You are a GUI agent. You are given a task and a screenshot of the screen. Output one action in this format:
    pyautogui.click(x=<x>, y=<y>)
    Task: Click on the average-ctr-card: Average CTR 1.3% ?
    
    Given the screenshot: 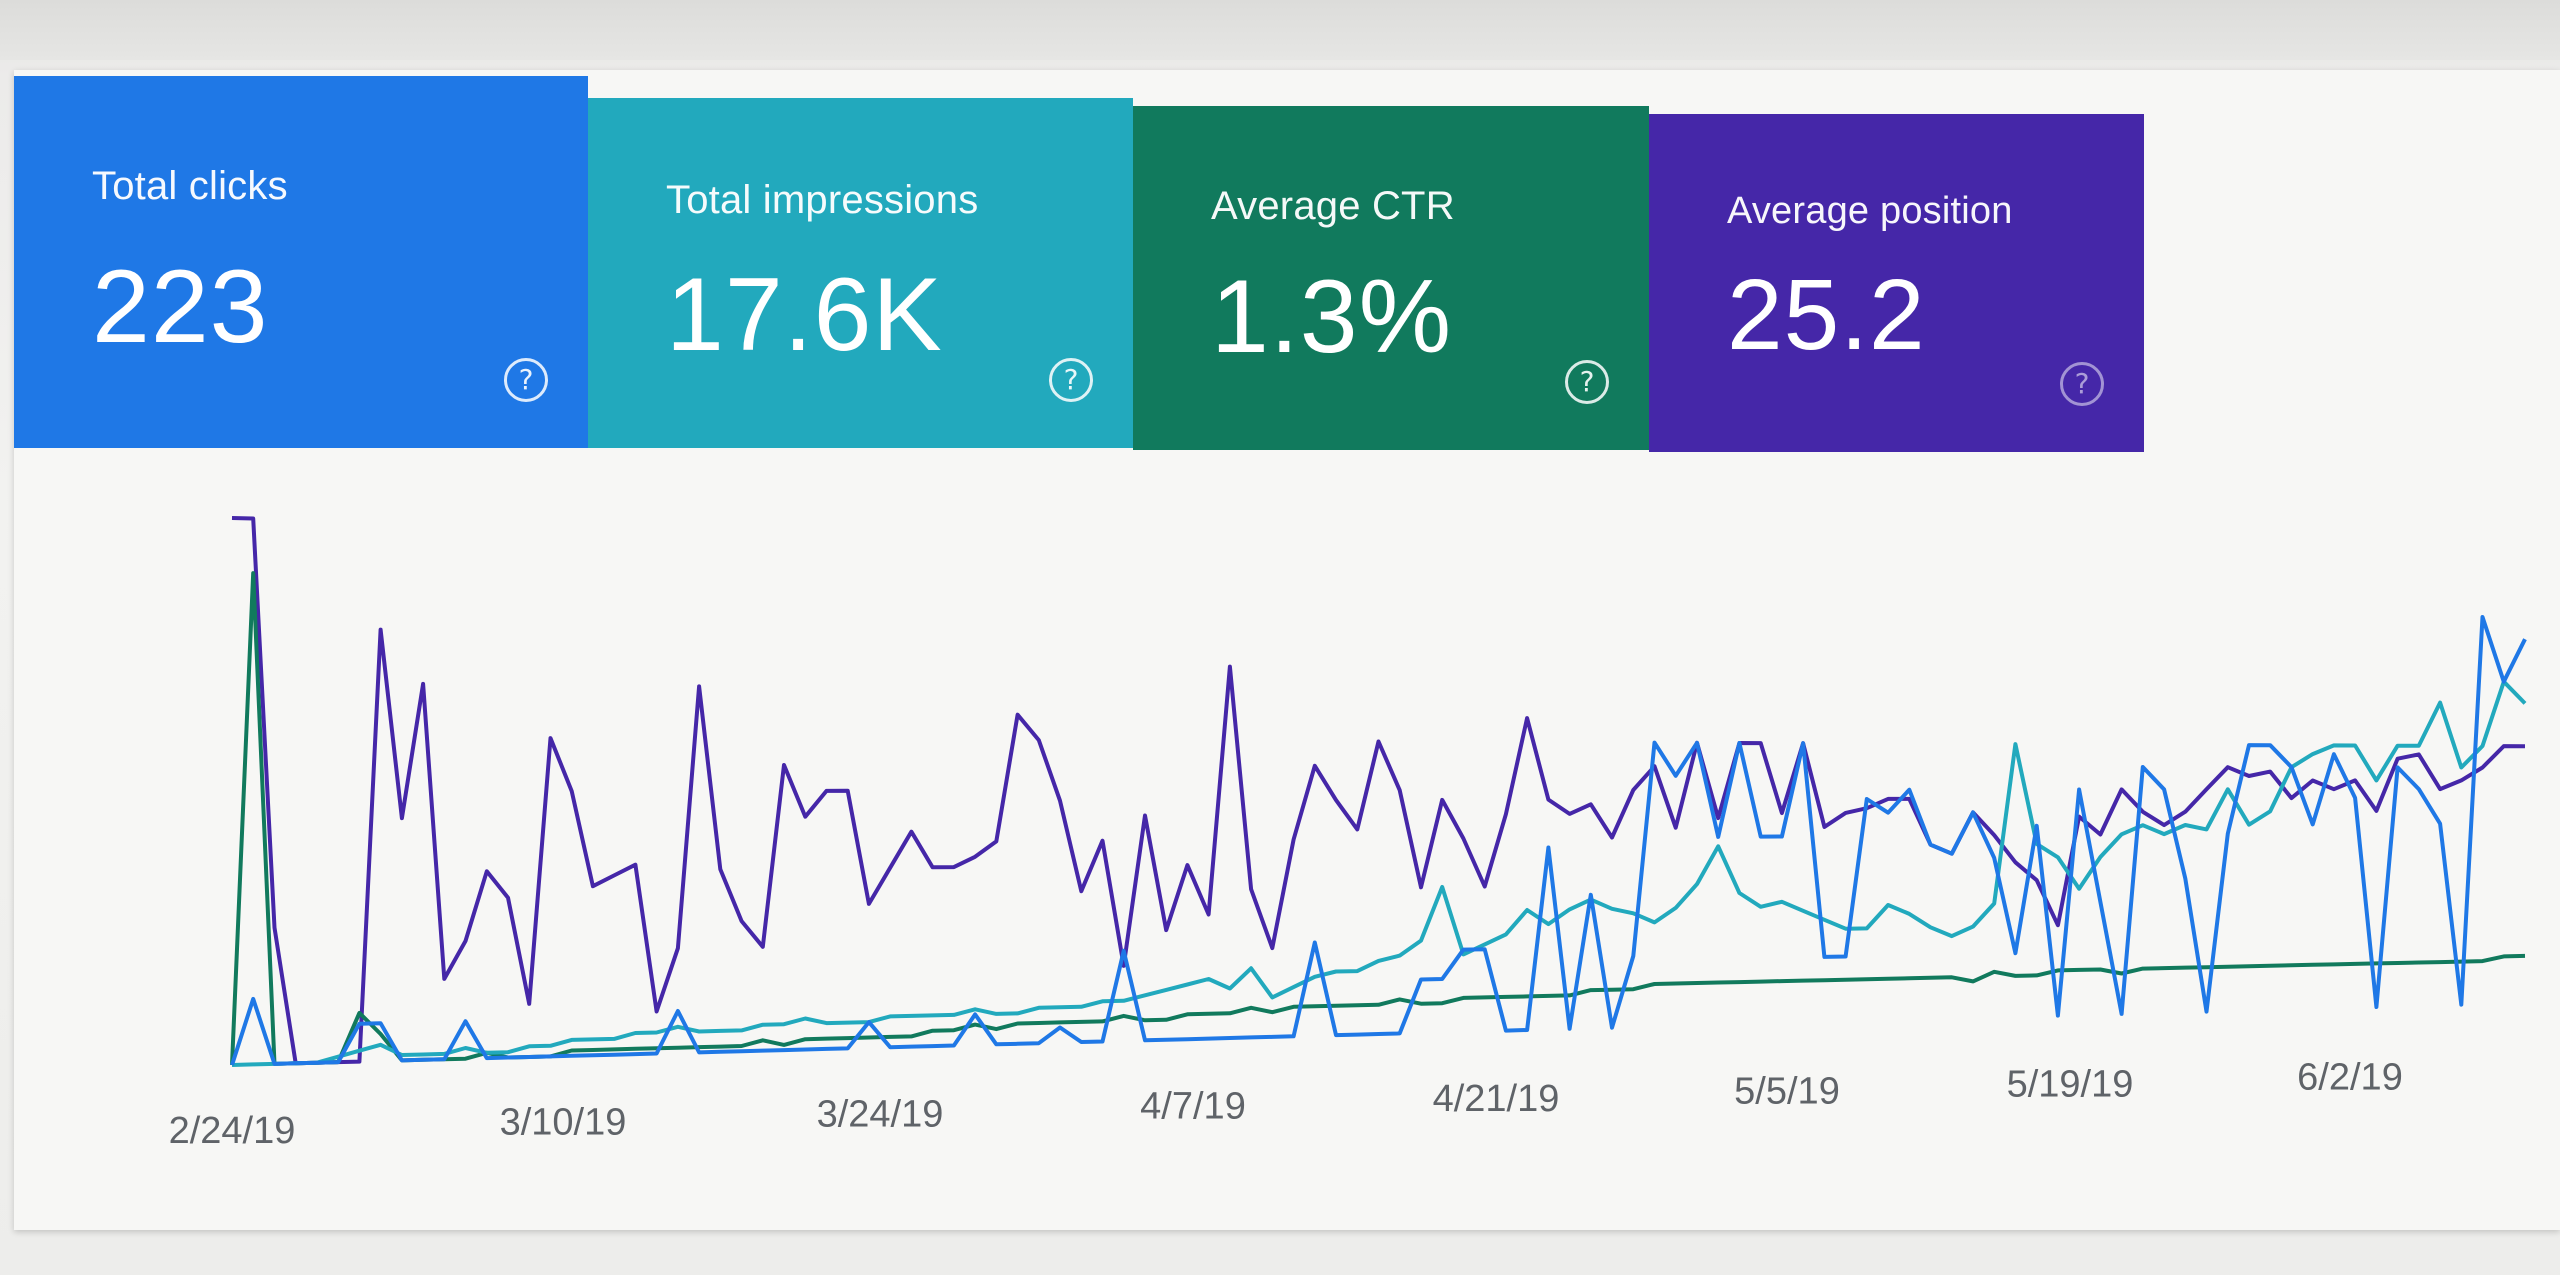 What is the action you would take?
    pyautogui.click(x=1391, y=278)
    